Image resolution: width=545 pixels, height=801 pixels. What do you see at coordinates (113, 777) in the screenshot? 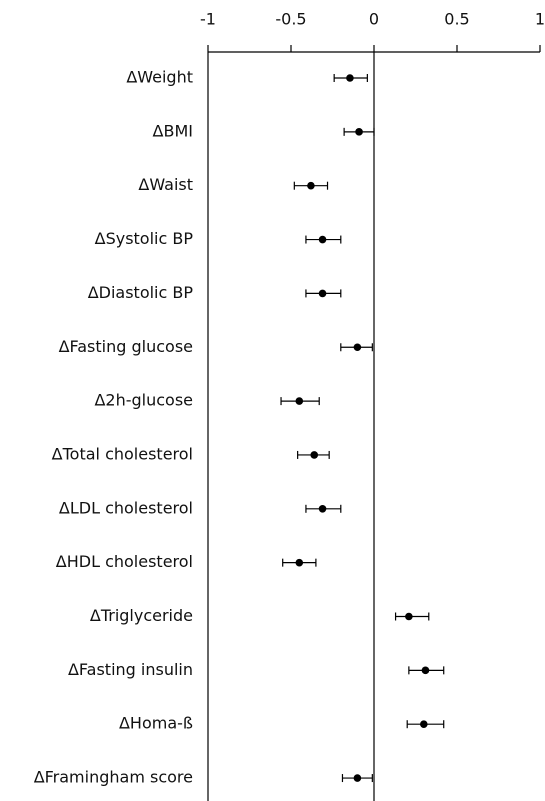
I see `y-tick-label: ΔFramingham score` at bounding box center [113, 777].